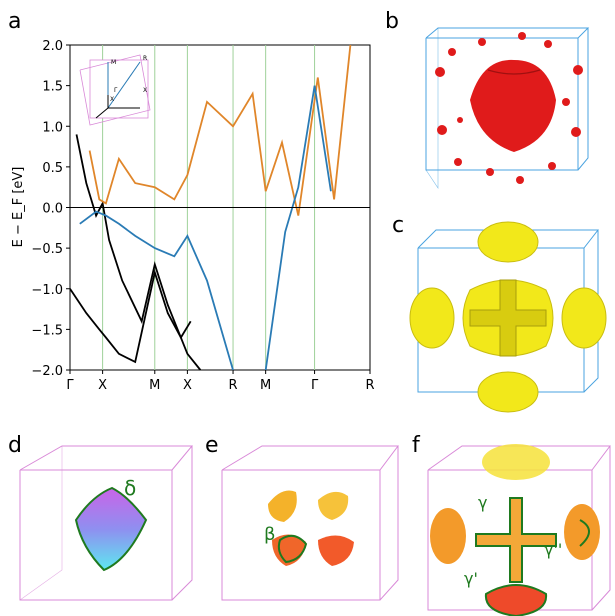  Describe the element at coordinates (112, 99) in the screenshot. I see `inset-label-x1: X` at that location.